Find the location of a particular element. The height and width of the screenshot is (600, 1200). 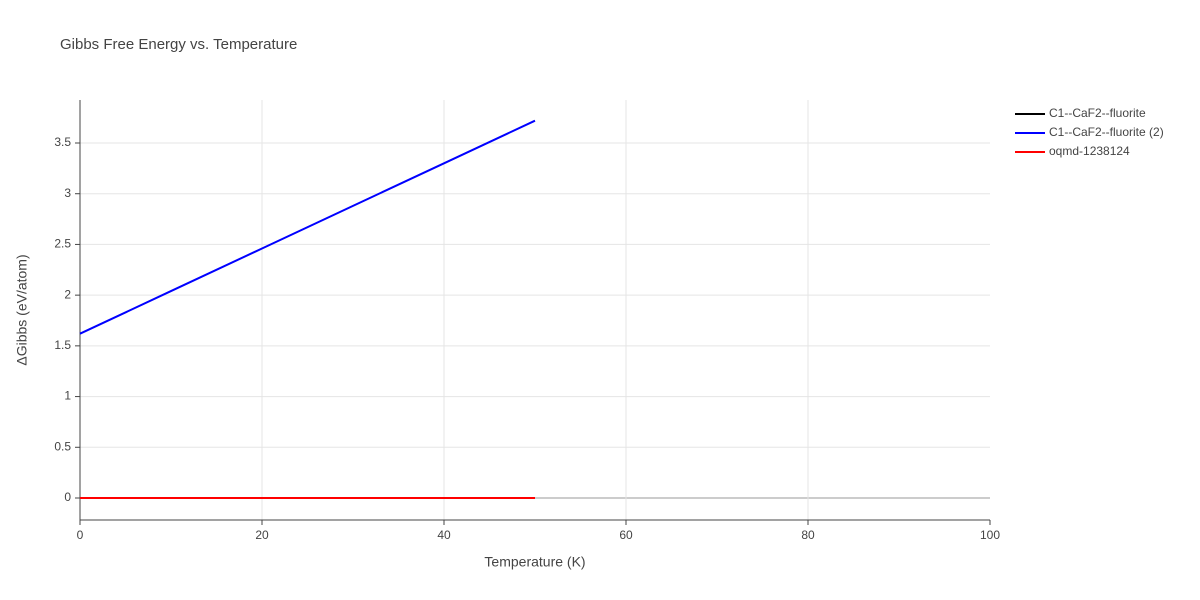

y-tick-label: 0.5 is located at coordinates (62, 446).